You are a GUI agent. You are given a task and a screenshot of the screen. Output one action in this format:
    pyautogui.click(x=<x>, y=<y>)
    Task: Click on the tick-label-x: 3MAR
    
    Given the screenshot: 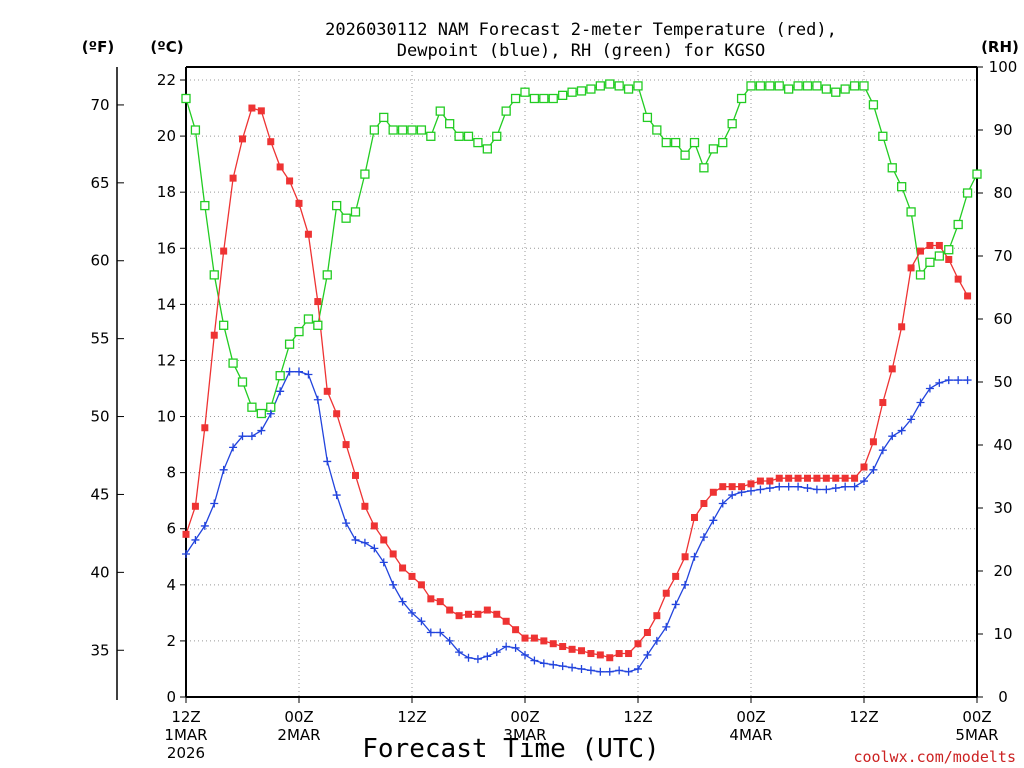 What is the action you would take?
    pyautogui.click(x=524, y=735)
    